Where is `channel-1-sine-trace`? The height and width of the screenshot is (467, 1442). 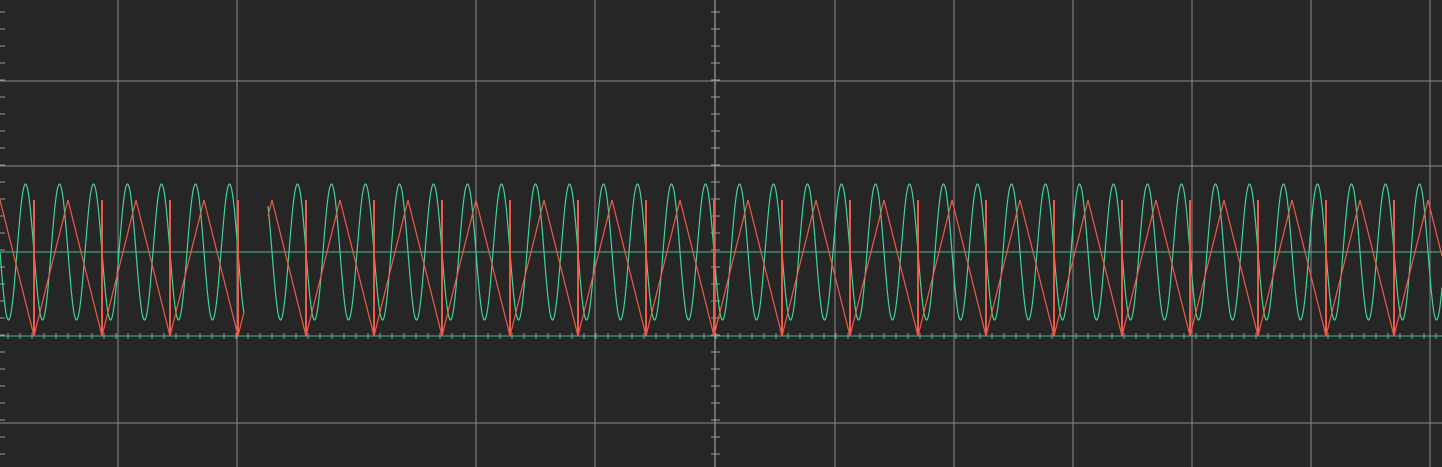 channel-1-sine-trace is located at coordinates (122, 252).